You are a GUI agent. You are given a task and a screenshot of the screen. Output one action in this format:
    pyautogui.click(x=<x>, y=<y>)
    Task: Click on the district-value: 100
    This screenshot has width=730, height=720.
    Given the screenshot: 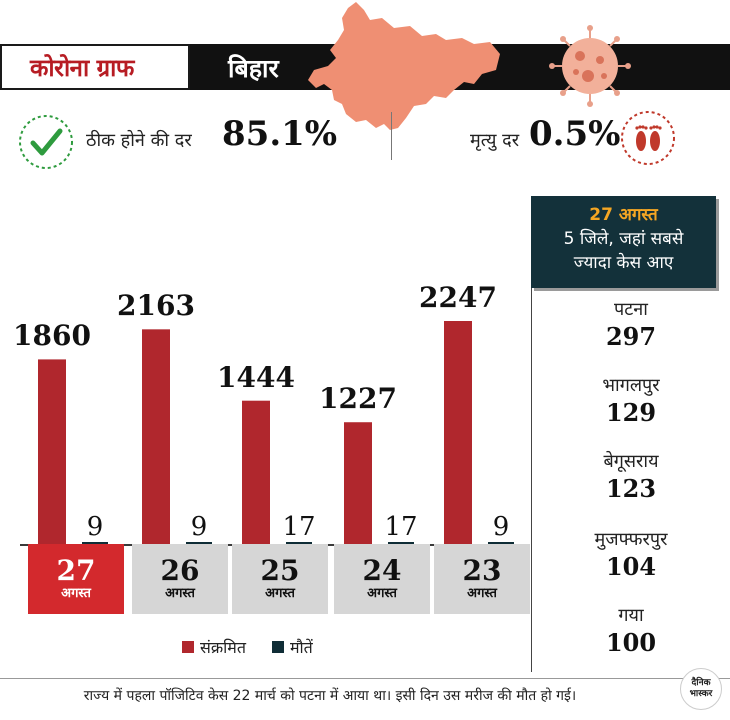 What is the action you would take?
    pyautogui.click(x=631, y=642)
    